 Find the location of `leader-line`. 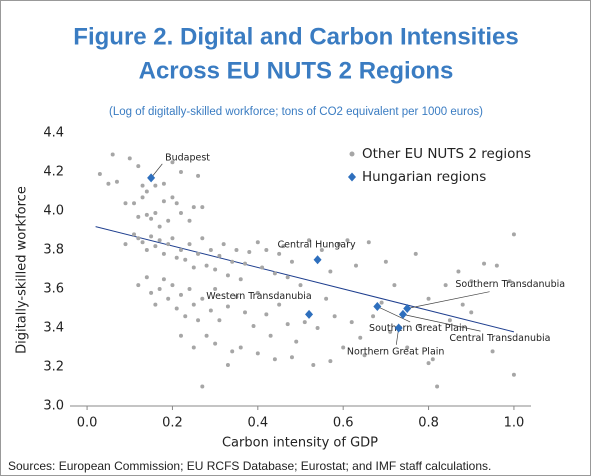

leader-line is located at coordinates (394, 314).